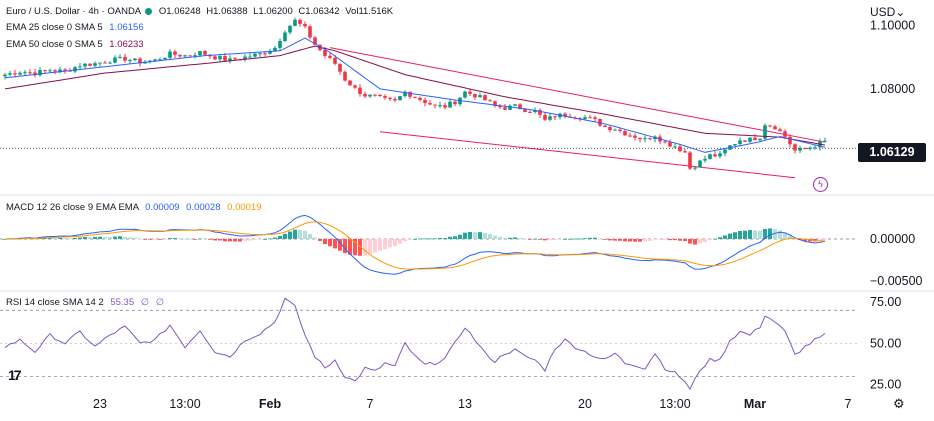 This screenshot has height=421, width=934. What do you see at coordinates (429, 244) in the screenshot?
I see `macd-pane` at bounding box center [429, 244].